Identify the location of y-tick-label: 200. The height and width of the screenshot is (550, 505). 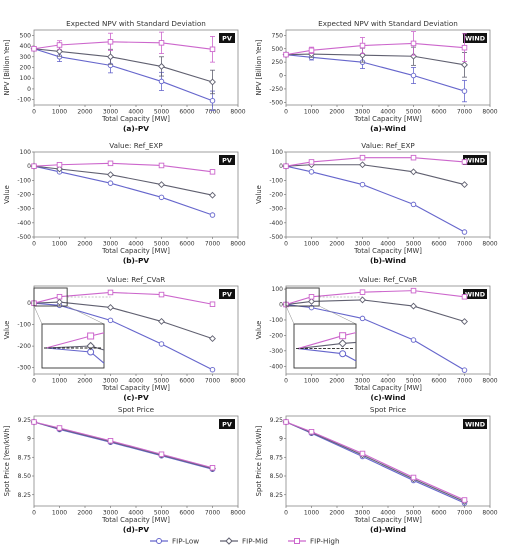
(26, 68).